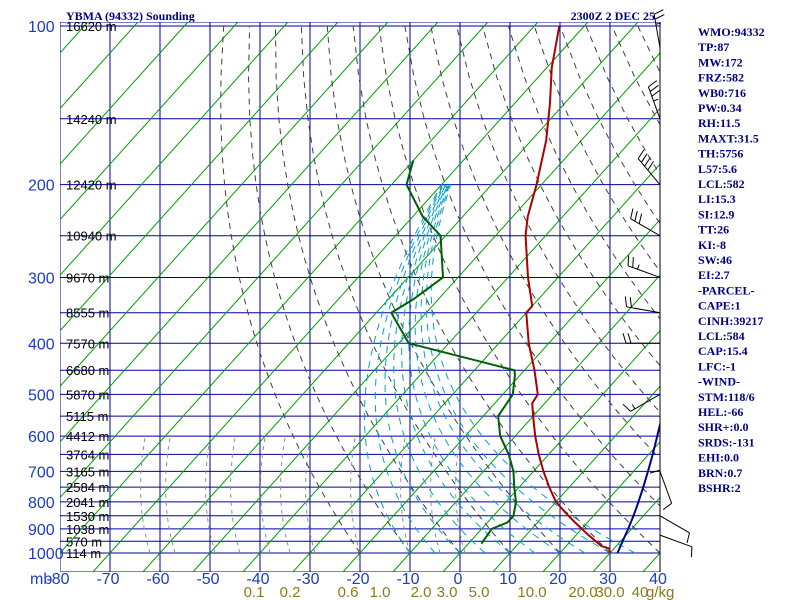 This screenshot has height=600, width=800. Describe the element at coordinates (582, 592) in the screenshot. I see `mixing-ratio-label: 20.0` at that location.